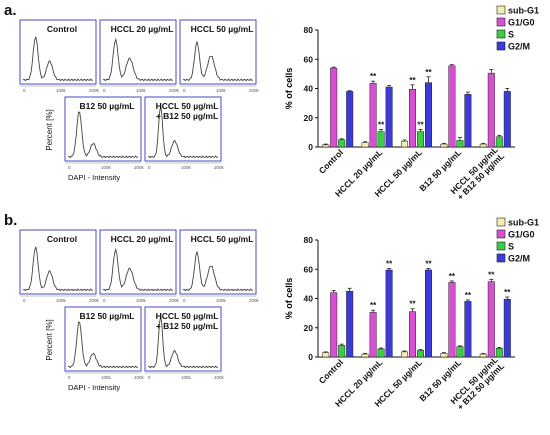  I want to click on panel-label-b: b., so click(11, 220).